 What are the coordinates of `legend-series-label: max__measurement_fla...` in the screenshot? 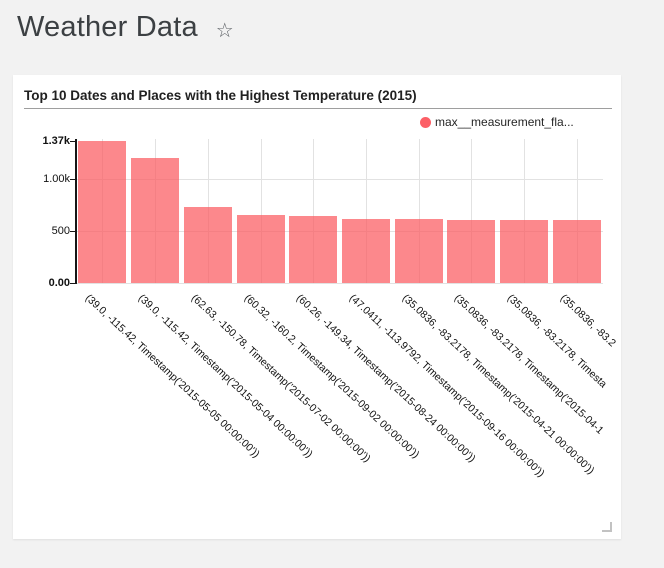 It's located at (504, 122).